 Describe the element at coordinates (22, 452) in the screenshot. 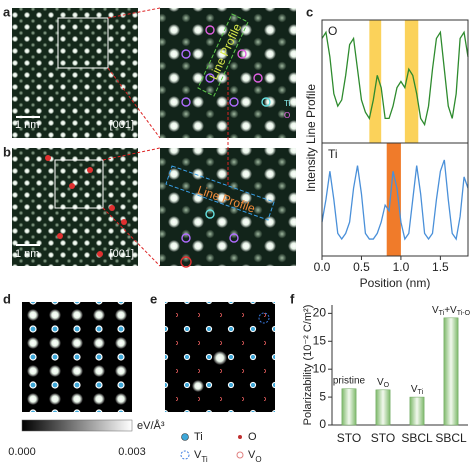

I see `colorbar-tick: 0.000` at that location.